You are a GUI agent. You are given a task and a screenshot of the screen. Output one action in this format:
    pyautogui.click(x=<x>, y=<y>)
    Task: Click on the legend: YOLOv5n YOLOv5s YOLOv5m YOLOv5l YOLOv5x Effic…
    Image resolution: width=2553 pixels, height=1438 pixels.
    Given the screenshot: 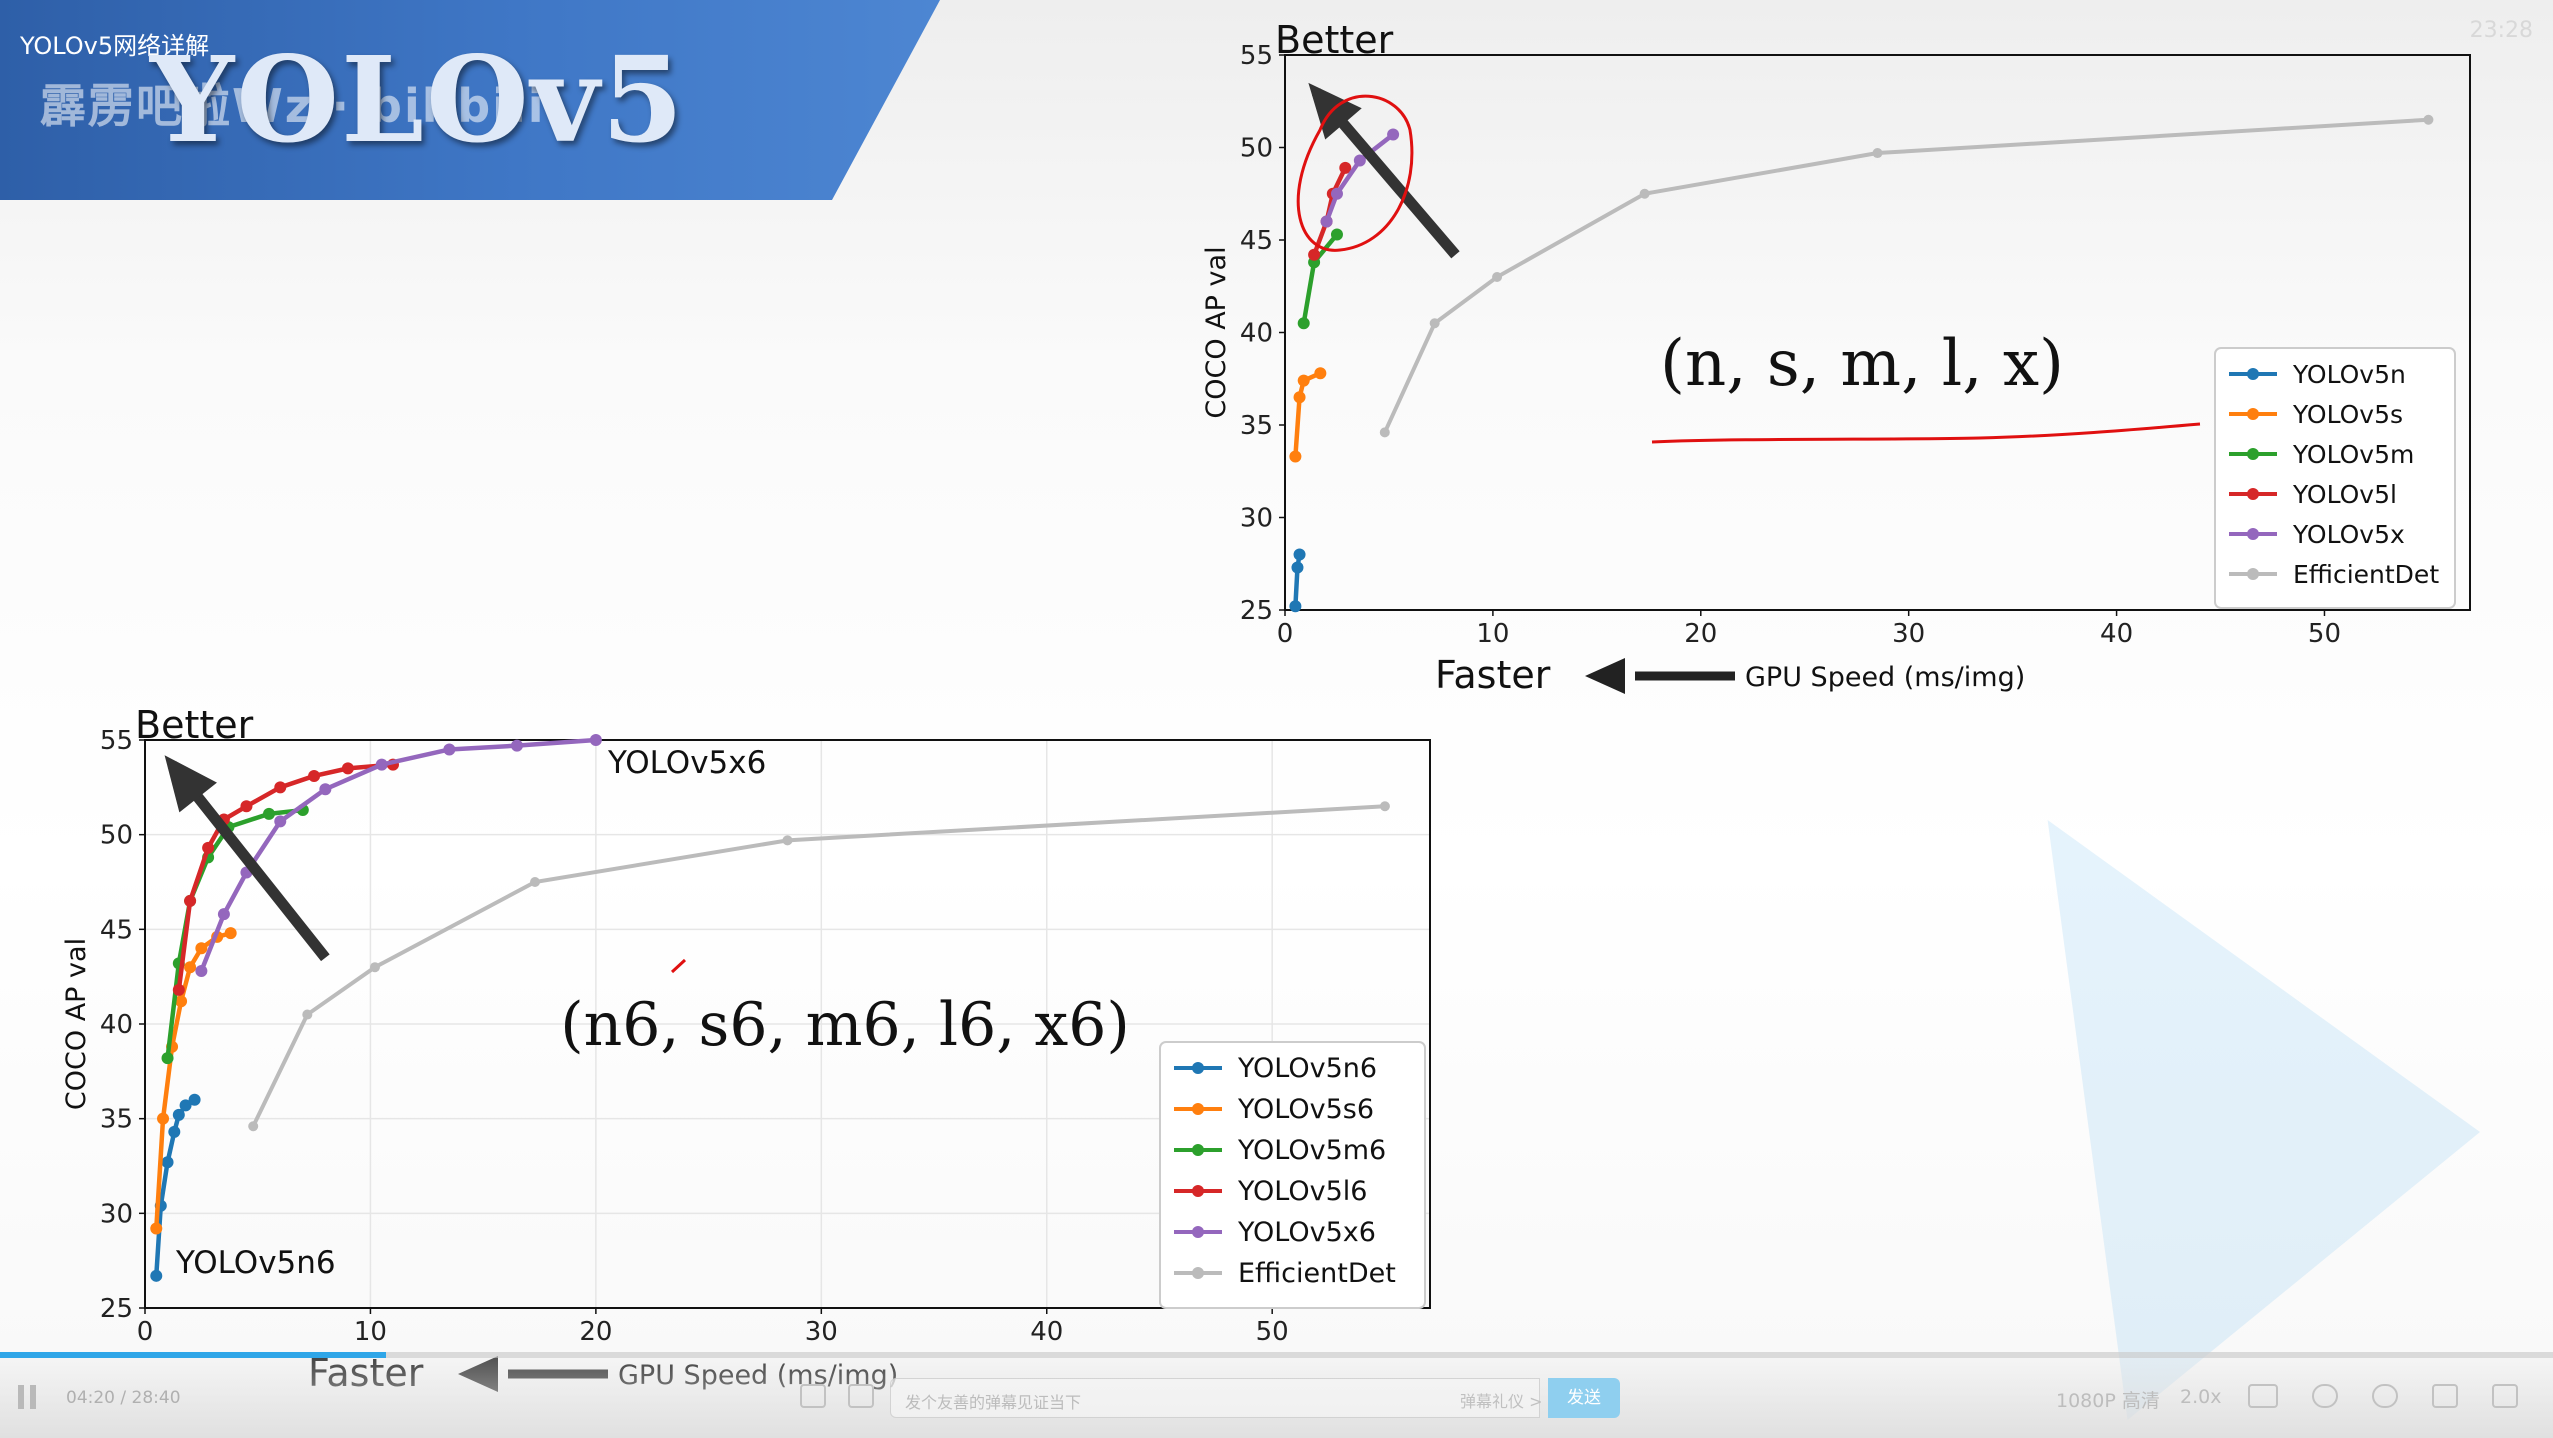 What is the action you would take?
    pyautogui.click(x=2335, y=478)
    